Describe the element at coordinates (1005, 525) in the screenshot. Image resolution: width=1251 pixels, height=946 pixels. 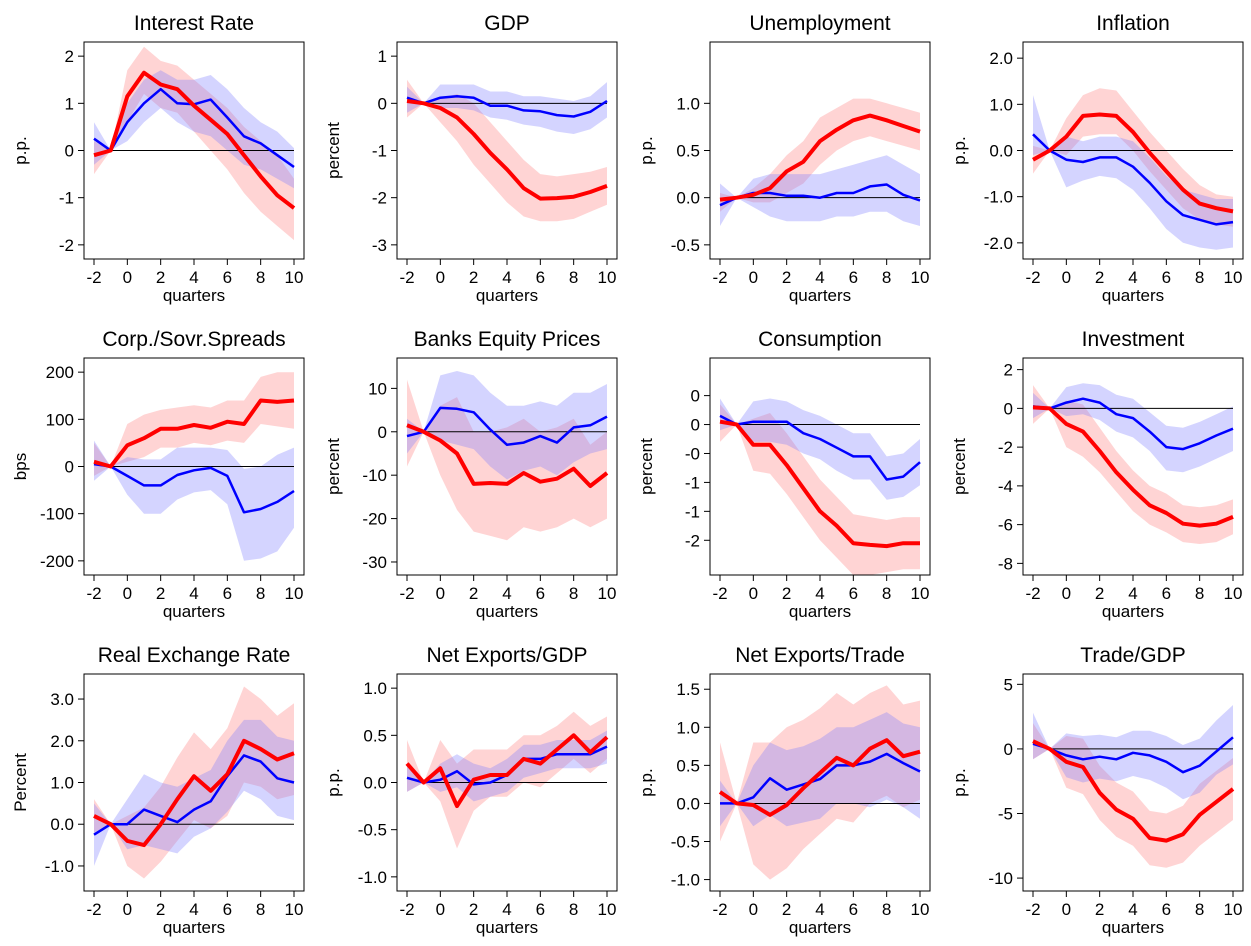
I see `y-tick-label: -6` at that location.